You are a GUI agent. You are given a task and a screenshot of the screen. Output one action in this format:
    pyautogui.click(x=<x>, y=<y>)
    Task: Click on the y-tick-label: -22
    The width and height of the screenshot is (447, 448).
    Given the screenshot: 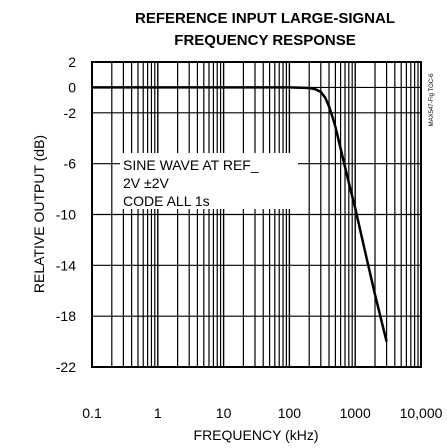 What is the action you would take?
    pyautogui.click(x=66, y=367)
    